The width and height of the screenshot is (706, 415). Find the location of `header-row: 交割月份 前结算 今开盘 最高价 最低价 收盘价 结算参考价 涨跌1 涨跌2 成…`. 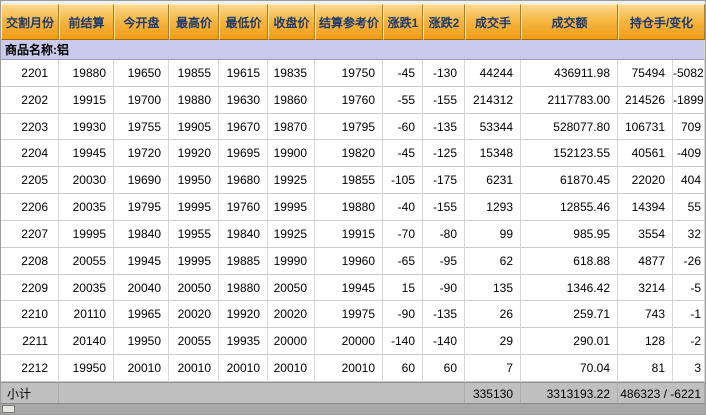

header-row: 交割月份 前结算 今开盘 最高价 最低价 收盘价 结算参考价 涨跌1 涨跌2 成… is located at coordinates (353, 22).